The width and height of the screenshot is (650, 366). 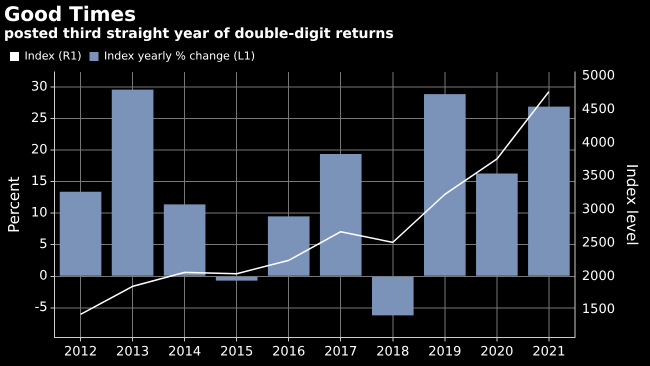 What do you see at coordinates (39, 150) in the screenshot?
I see `y-tick-label: 20` at bounding box center [39, 150].